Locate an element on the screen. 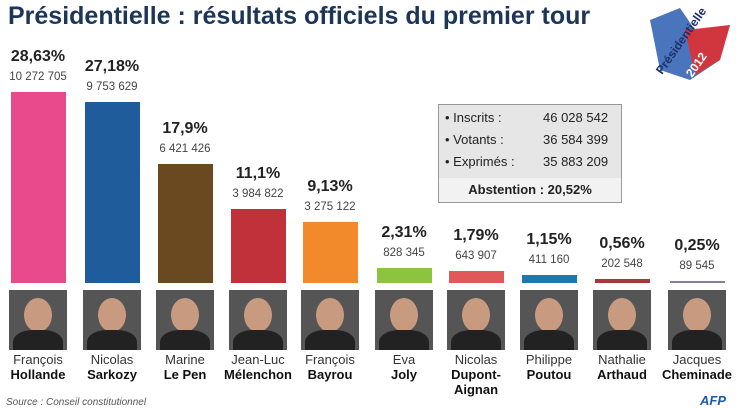 Image resolution: width=740 pixels, height=408 pixels. candidate-name: Marine Le Pen is located at coordinates (185, 367).